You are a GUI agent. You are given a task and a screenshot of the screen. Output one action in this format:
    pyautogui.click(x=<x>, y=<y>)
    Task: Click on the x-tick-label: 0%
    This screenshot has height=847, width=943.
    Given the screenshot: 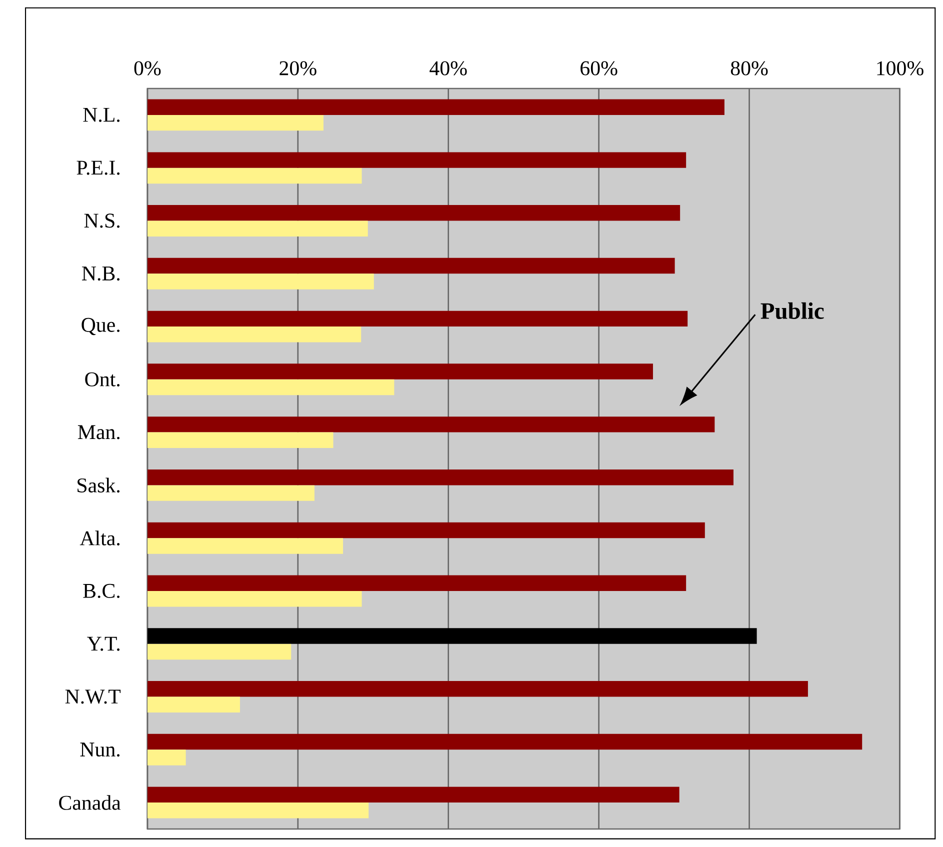 What is the action you would take?
    pyautogui.click(x=147, y=68)
    